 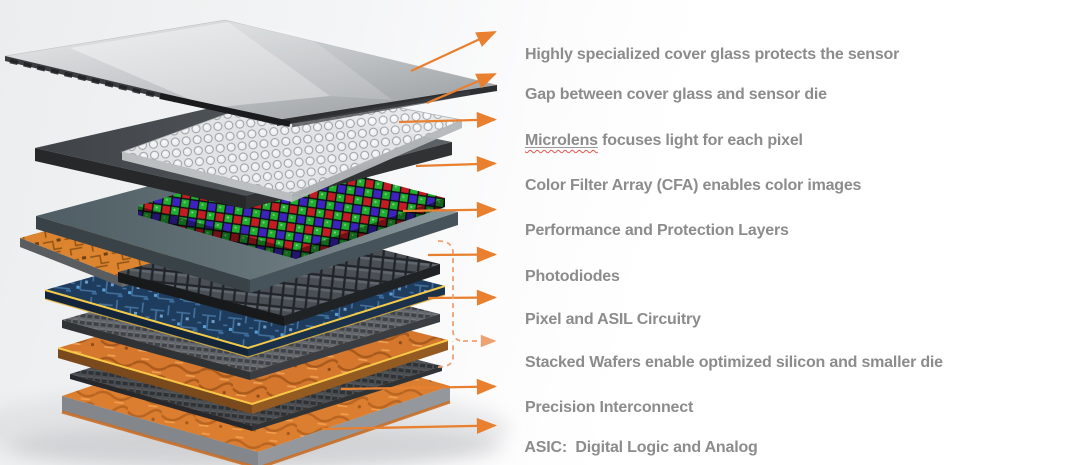 I want to click on bracket-lower, so click(x=445, y=354).